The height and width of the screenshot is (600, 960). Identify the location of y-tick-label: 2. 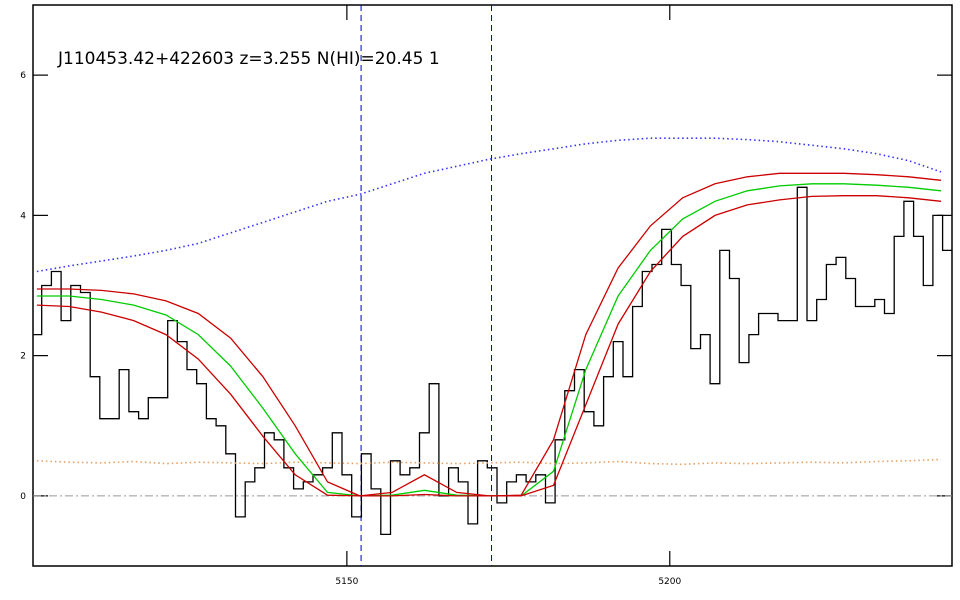
(23, 357).